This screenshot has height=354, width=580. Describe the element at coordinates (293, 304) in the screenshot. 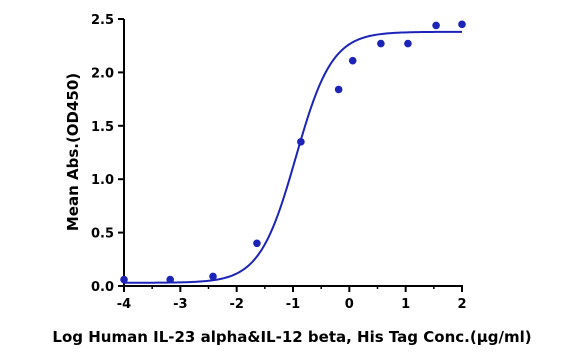

I see `x-tick-label: -1` at that location.